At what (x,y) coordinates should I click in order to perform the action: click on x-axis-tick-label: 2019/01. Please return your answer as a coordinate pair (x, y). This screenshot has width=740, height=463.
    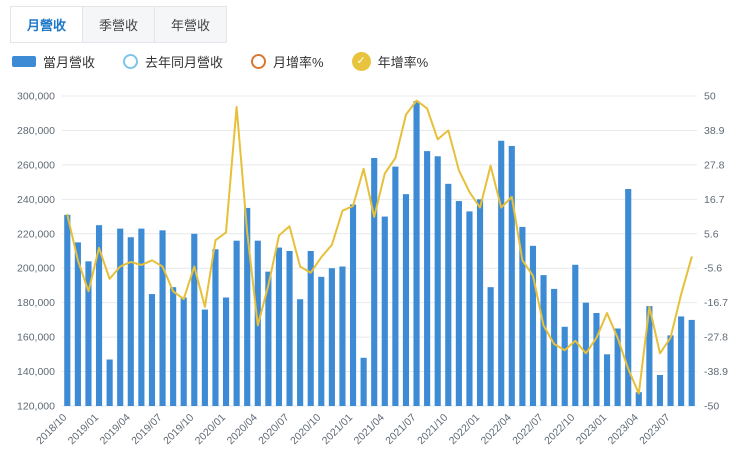
    Looking at the image, I should click on (83, 429).